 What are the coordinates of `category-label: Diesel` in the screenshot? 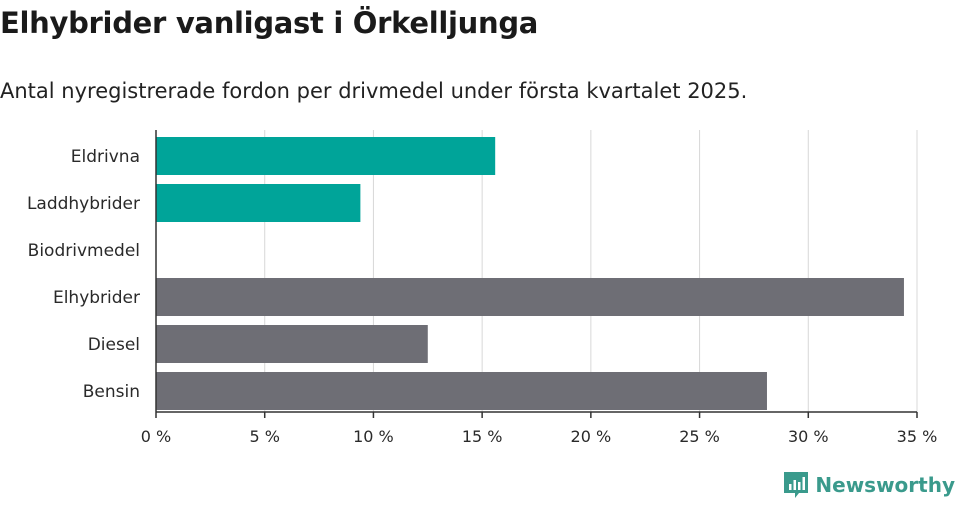 It's located at (114, 345).